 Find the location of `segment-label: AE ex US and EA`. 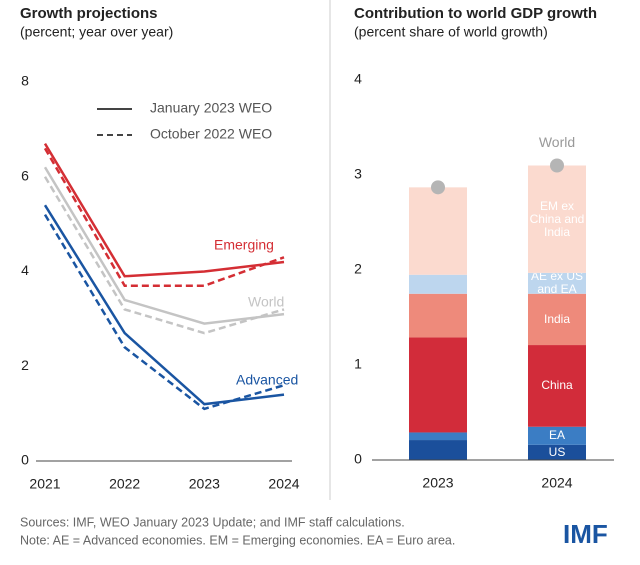

segment-label: AE ex US and EA is located at coordinates (557, 283).